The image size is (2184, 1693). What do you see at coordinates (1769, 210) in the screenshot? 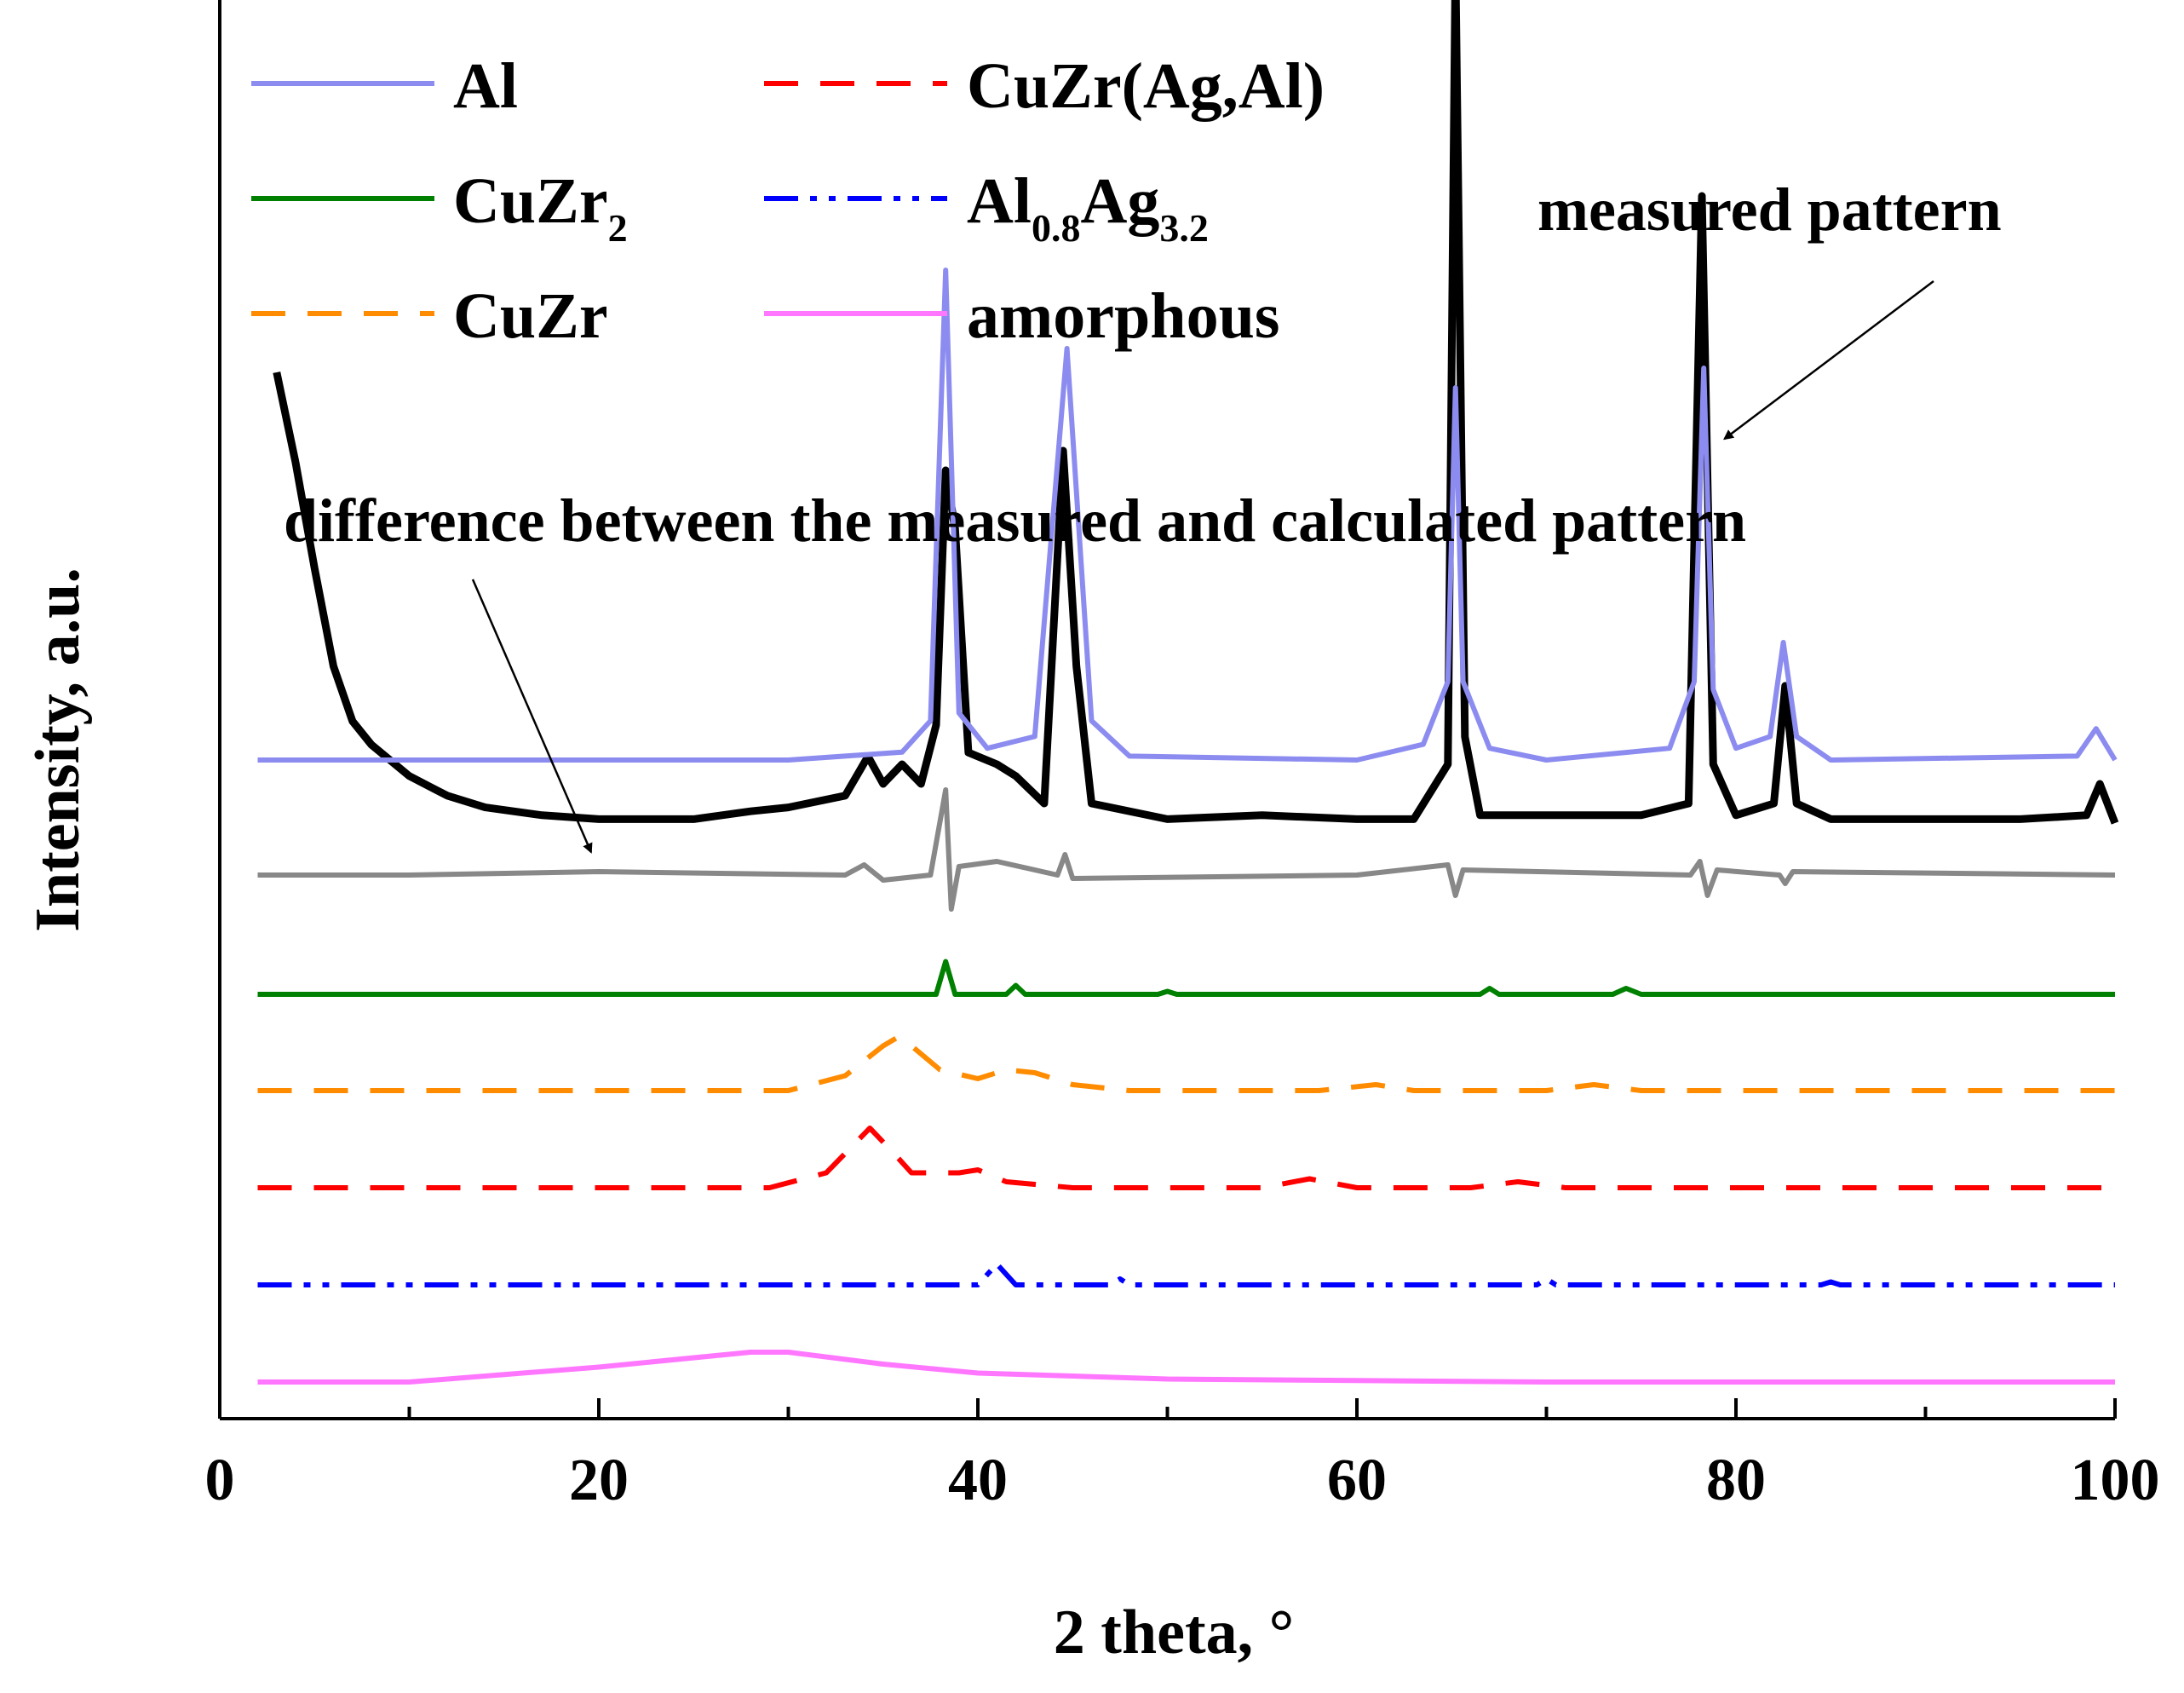
I see `annotation-measured: measured pattern` at bounding box center [1769, 210].